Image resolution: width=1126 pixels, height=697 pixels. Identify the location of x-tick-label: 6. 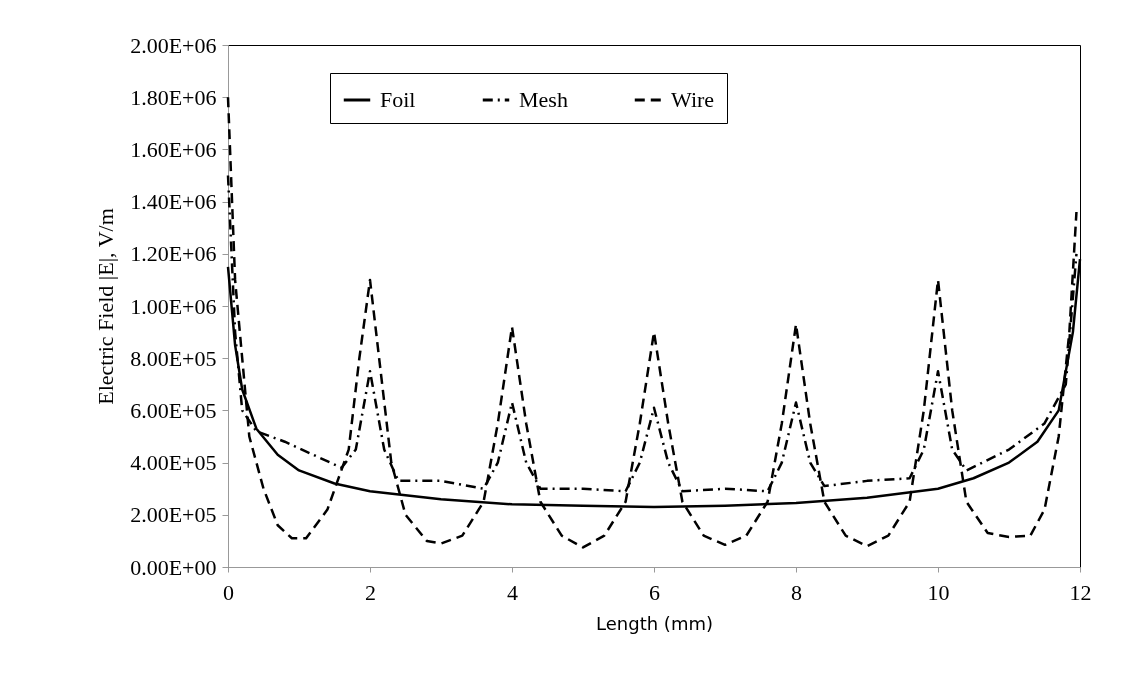
(654, 592).